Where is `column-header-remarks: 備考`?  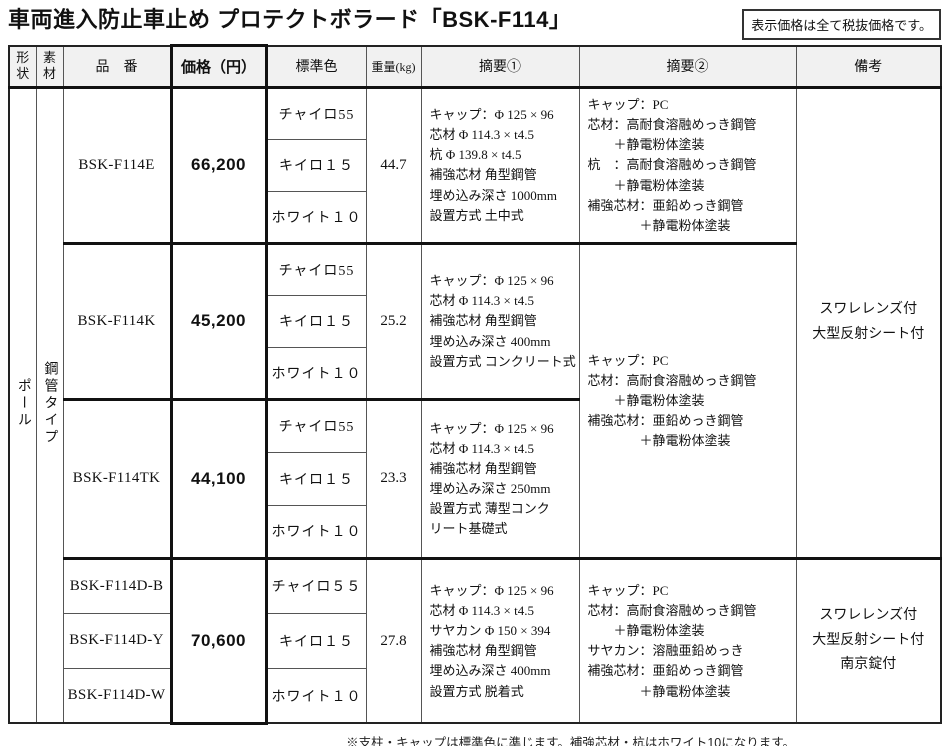
column-header-remarks: 備考 is located at coordinates (868, 67).